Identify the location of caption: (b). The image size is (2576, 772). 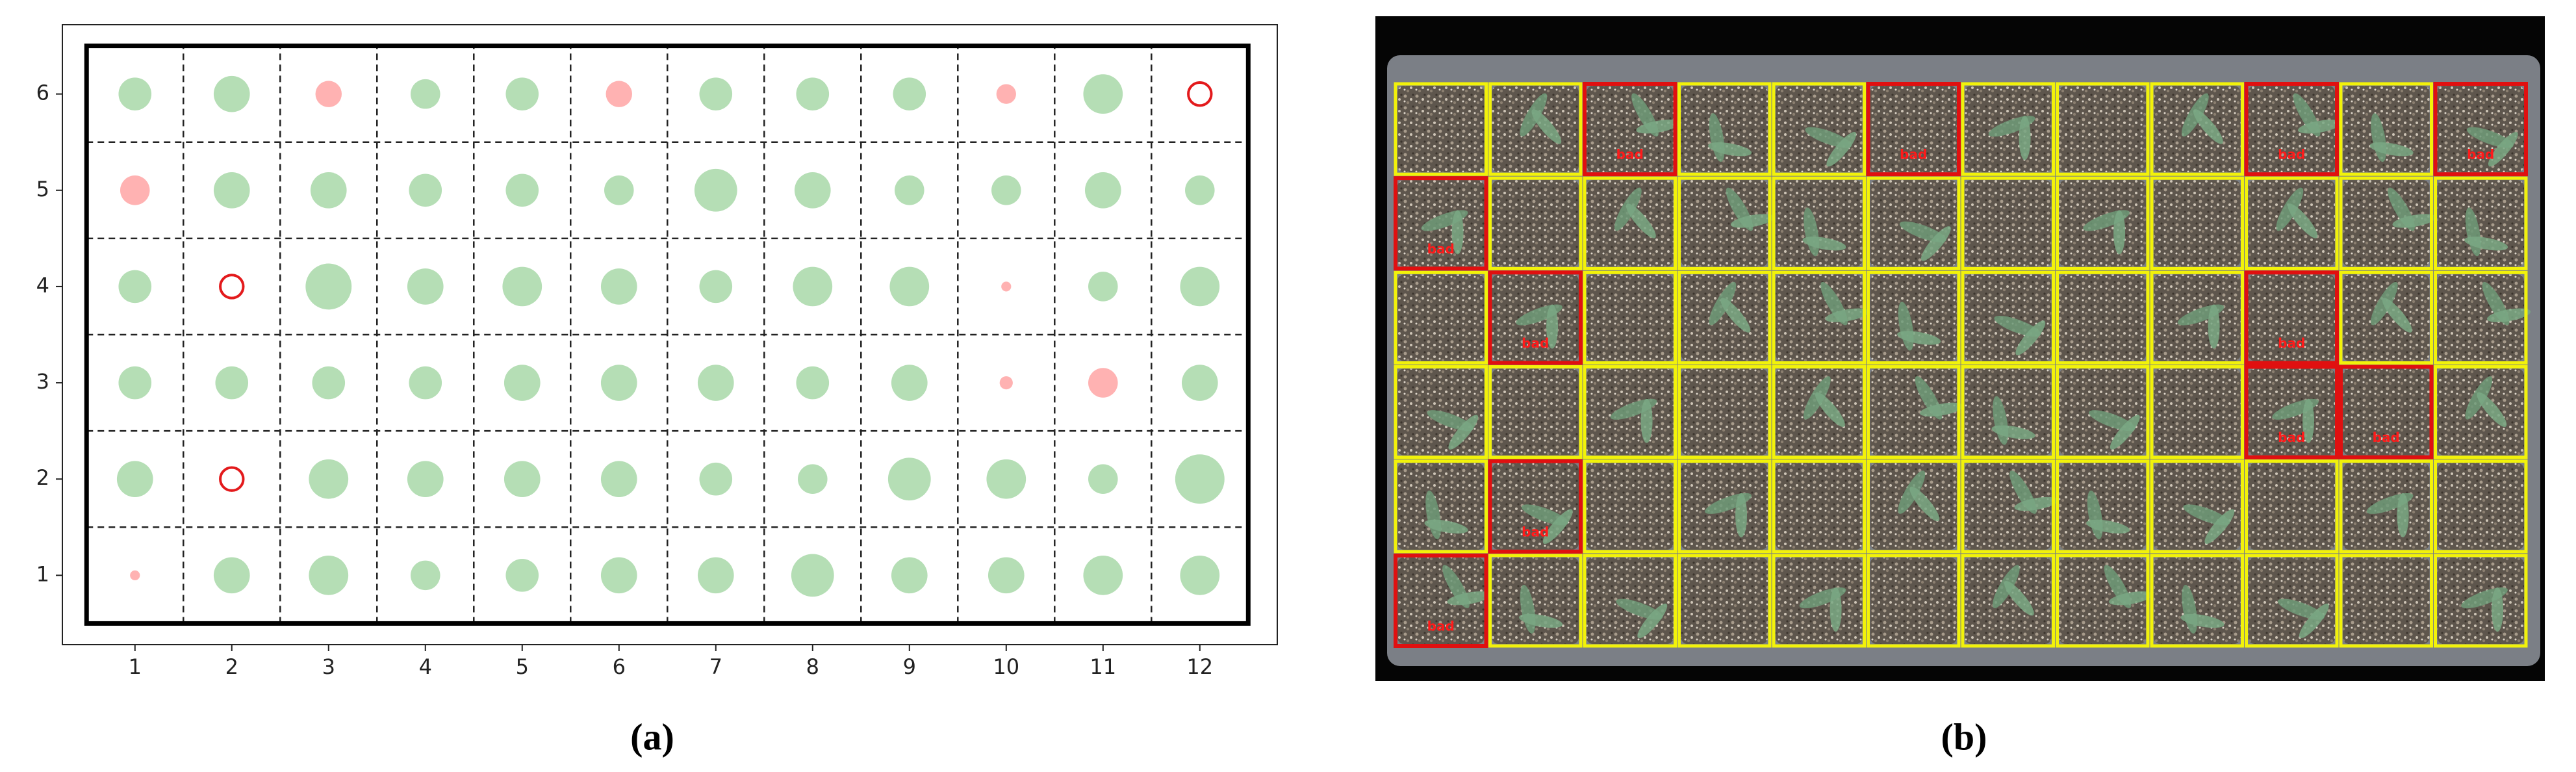
(1964, 736).